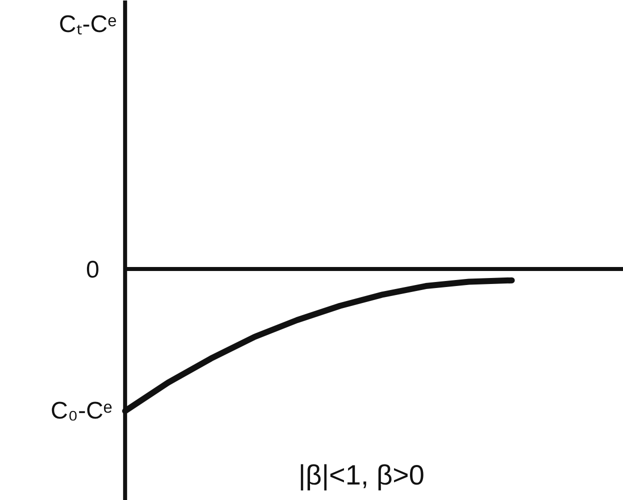 Image resolution: width=623 pixels, height=500 pixels. Describe the element at coordinates (81, 411) in the screenshot. I see `annotation: C₀-Cᵉ` at that location.